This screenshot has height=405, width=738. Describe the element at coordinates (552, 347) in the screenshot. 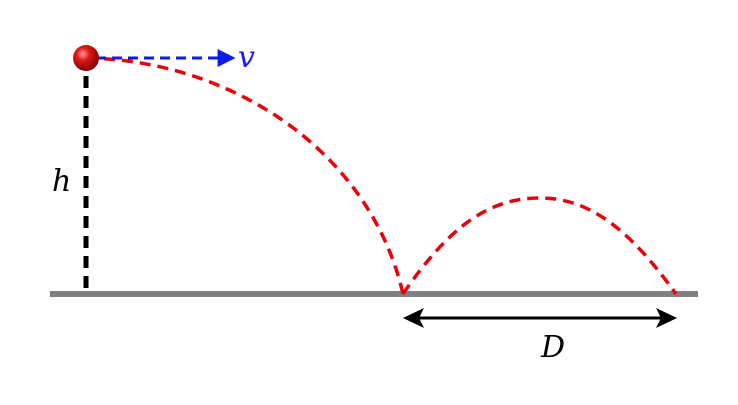

I see `distance-label: D` at that location.